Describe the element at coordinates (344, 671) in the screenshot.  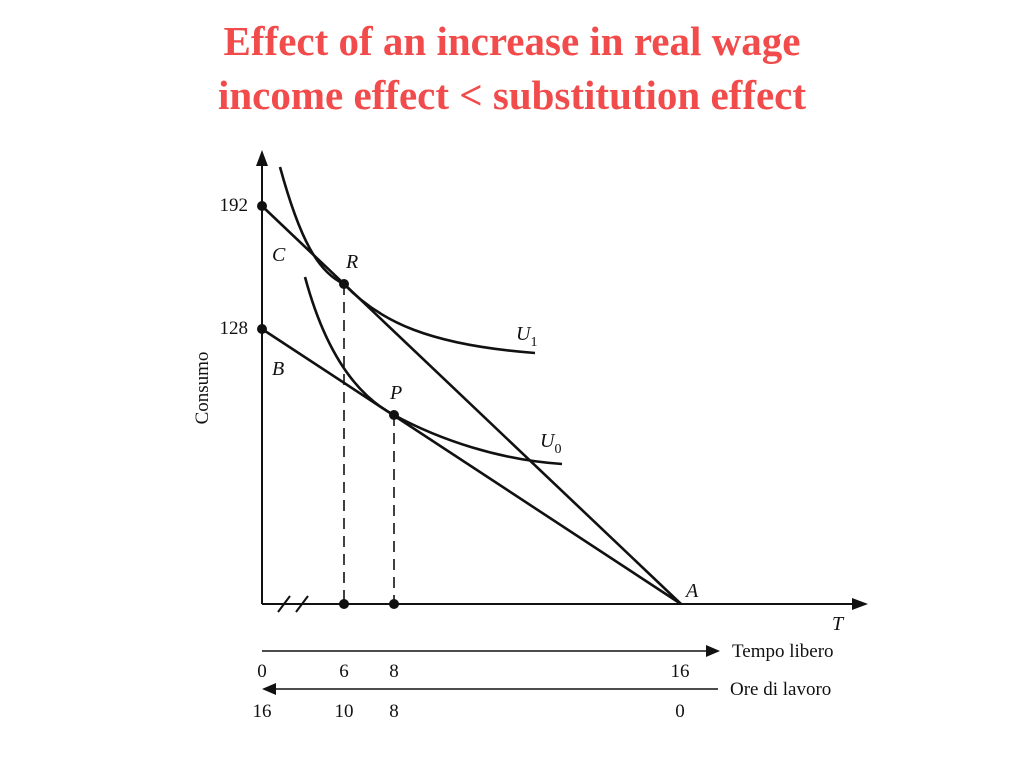
I see `tempo-libero-tick-6: 6` at that location.